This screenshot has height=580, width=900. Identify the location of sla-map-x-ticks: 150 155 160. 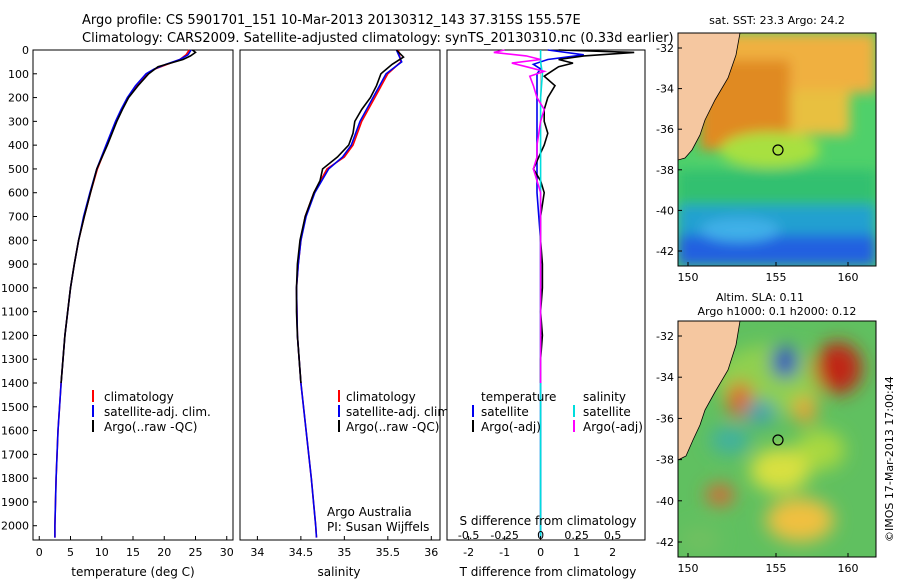
(768, 564).